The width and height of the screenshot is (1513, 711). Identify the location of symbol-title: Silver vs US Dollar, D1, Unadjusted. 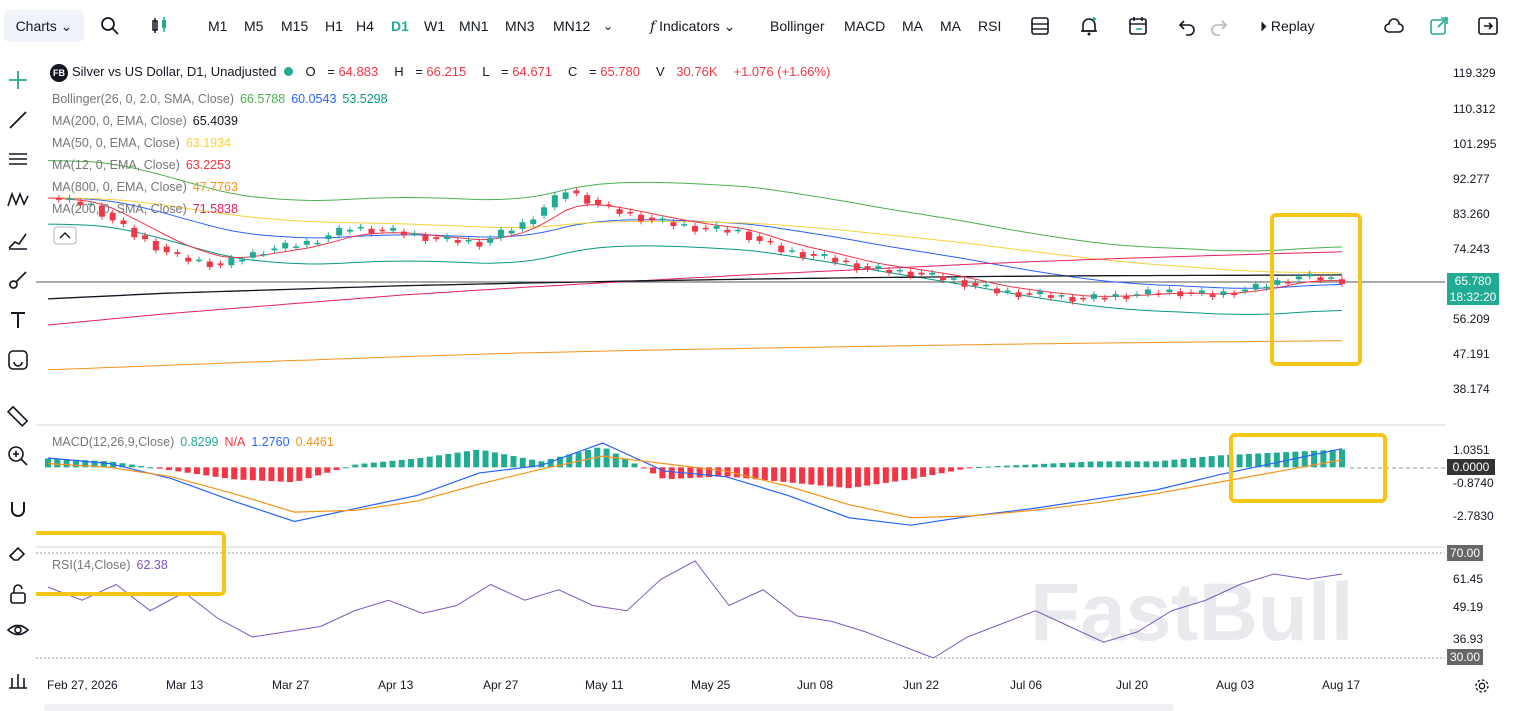
(174, 71).